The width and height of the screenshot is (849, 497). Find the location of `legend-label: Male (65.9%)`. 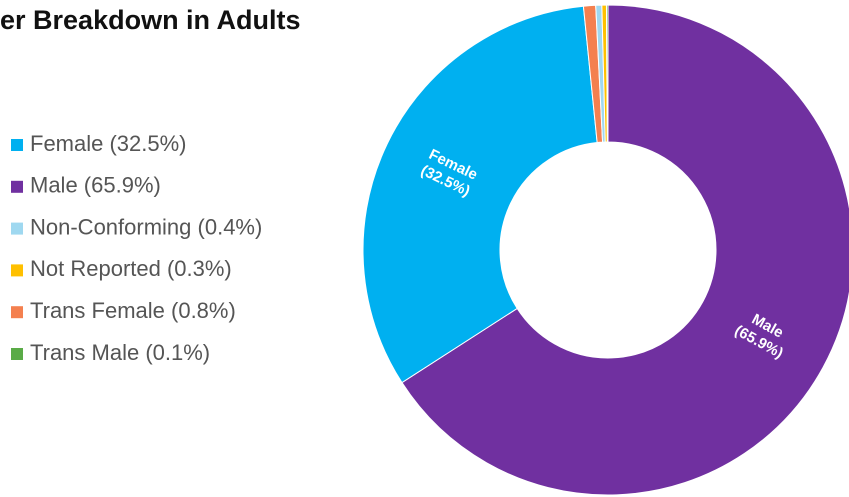

legend-label: Male (65.9%) is located at coordinates (95, 185).